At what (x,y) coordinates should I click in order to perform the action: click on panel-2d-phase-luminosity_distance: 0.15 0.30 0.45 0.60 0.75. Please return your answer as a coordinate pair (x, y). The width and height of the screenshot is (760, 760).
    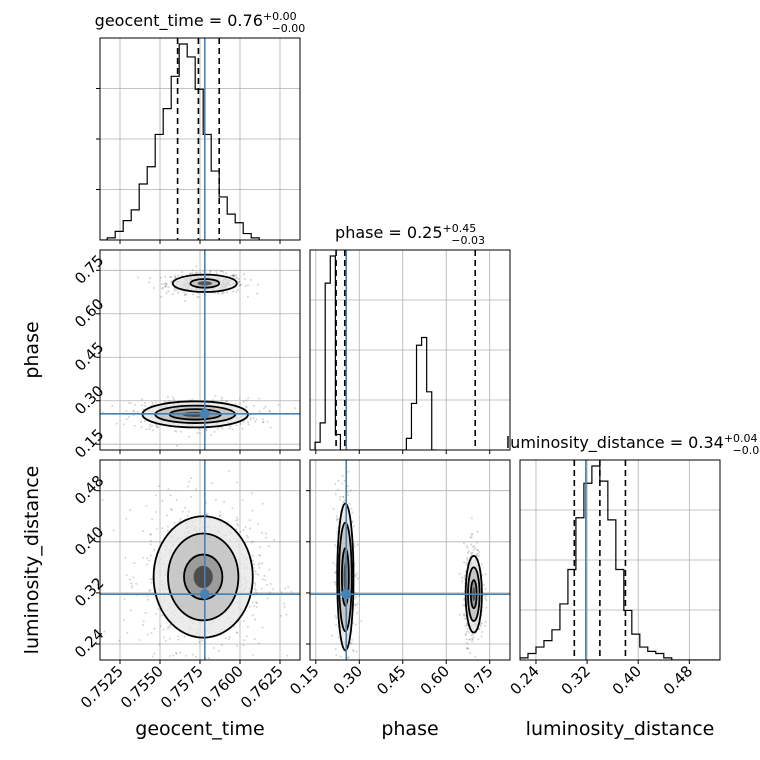
    Looking at the image, I should click on (398, 577).